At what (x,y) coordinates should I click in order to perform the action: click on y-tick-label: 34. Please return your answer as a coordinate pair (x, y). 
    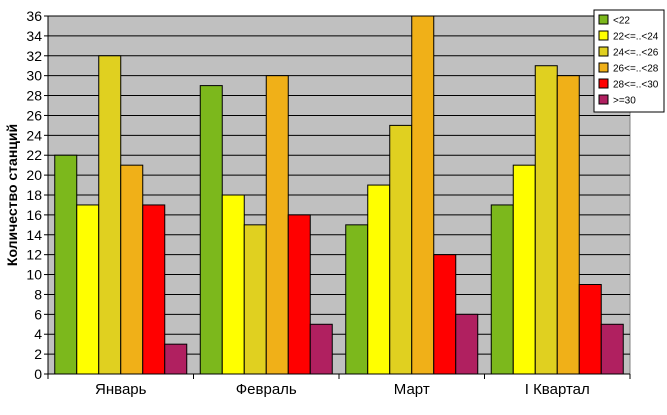
    Looking at the image, I should click on (34, 36).